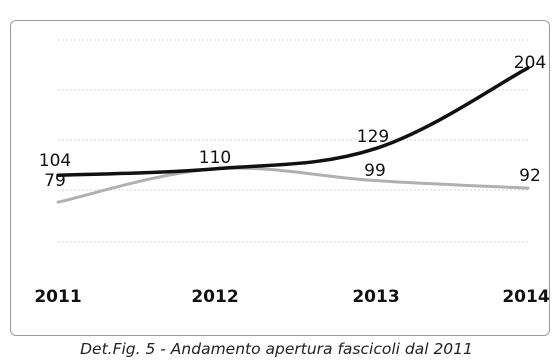 This screenshot has height=363, width=553. I want to click on data-label-s1-2014: 92, so click(530, 176).